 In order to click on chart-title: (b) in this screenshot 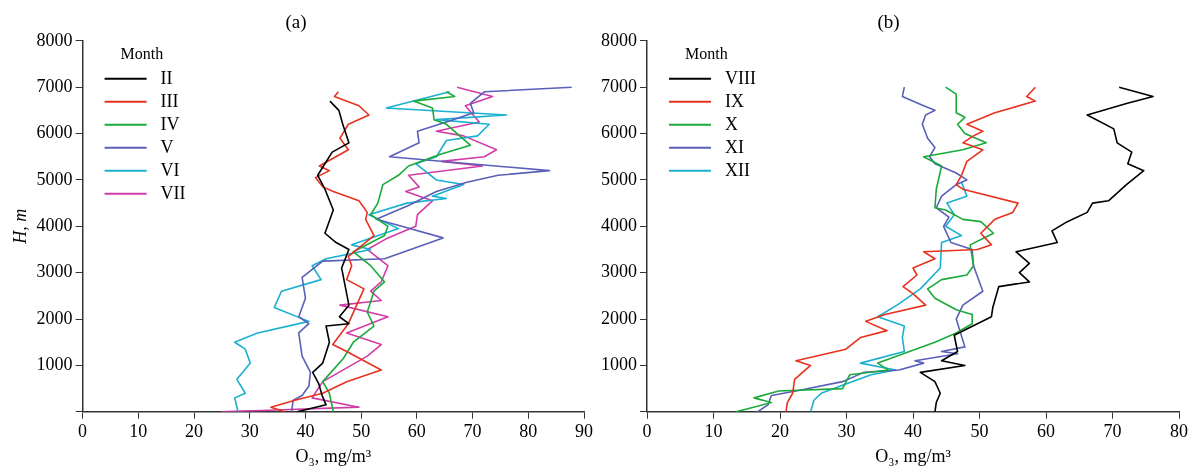, I will do `click(888, 22)`.